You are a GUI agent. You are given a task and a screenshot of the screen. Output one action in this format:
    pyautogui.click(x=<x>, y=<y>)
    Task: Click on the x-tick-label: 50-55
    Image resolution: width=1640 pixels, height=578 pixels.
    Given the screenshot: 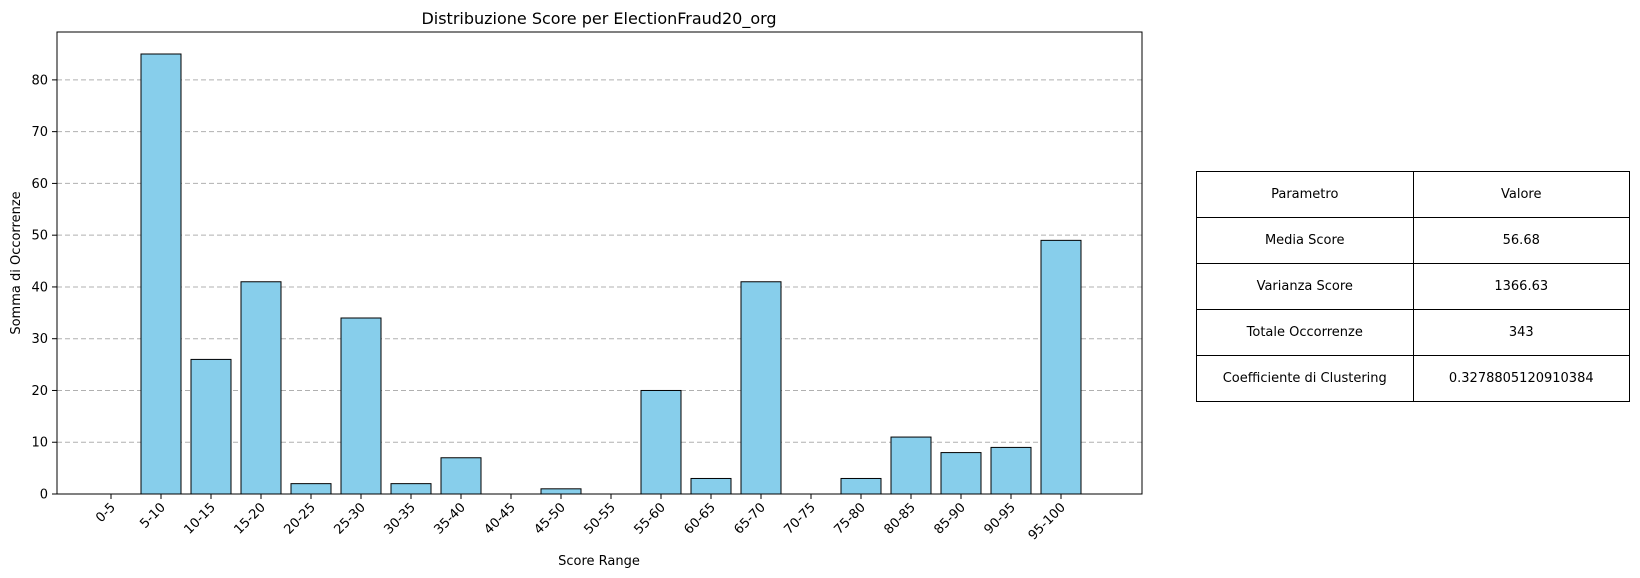 What is the action you would take?
    pyautogui.click(x=600, y=518)
    